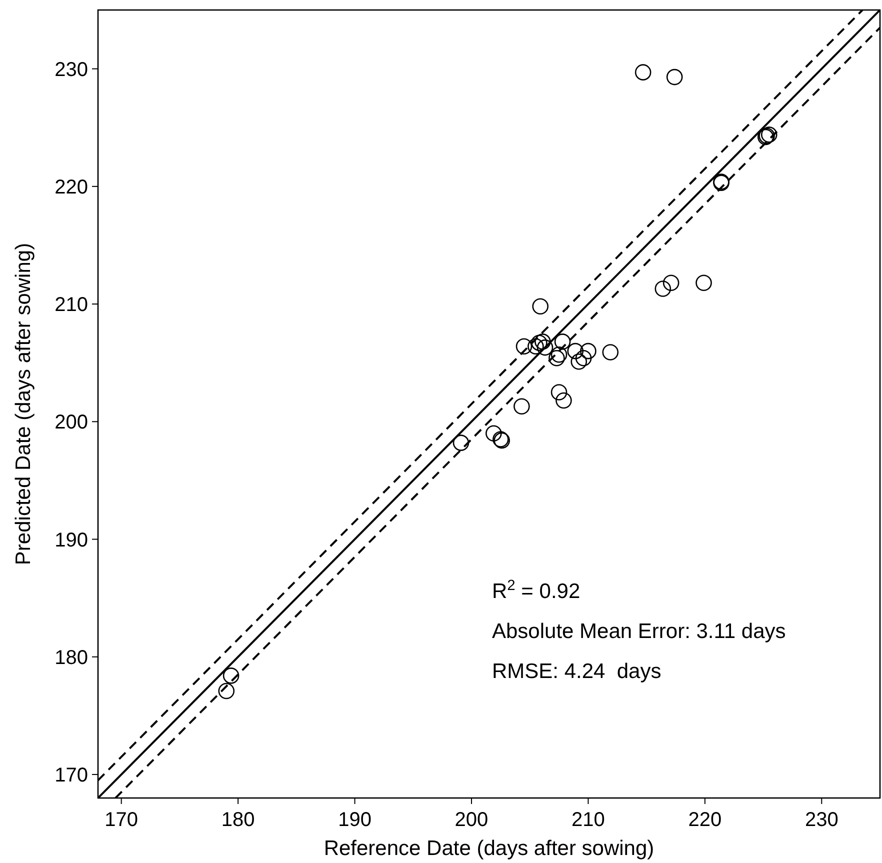 The width and height of the screenshot is (882, 863). I want to click on x-tick-label: 210, so click(588, 820).